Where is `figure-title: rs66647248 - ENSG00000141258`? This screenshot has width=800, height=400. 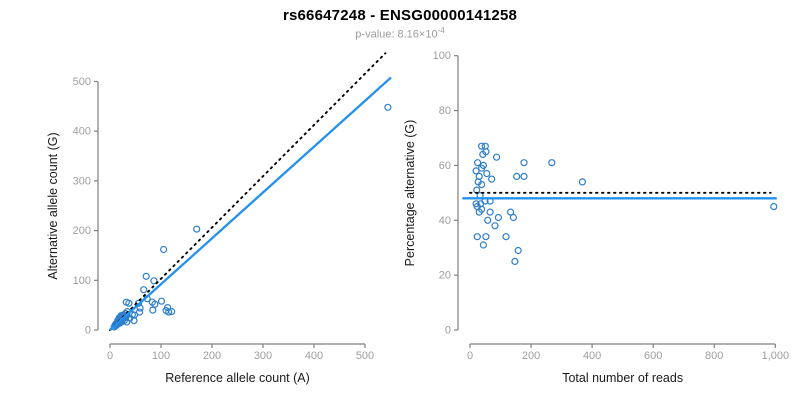
figure-title: rs66647248 - ENSG00000141258 is located at coordinates (400, 15).